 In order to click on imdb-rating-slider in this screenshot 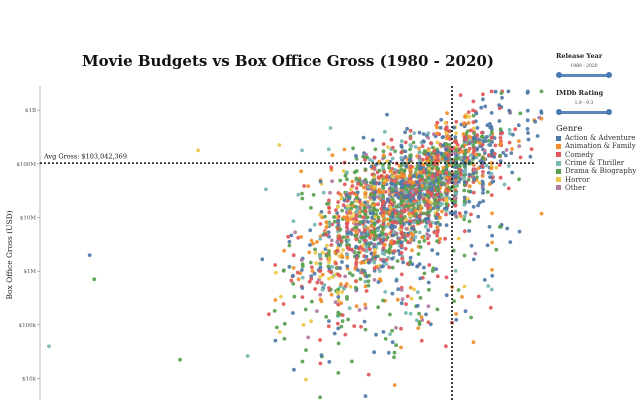, I will do `click(584, 112)`.